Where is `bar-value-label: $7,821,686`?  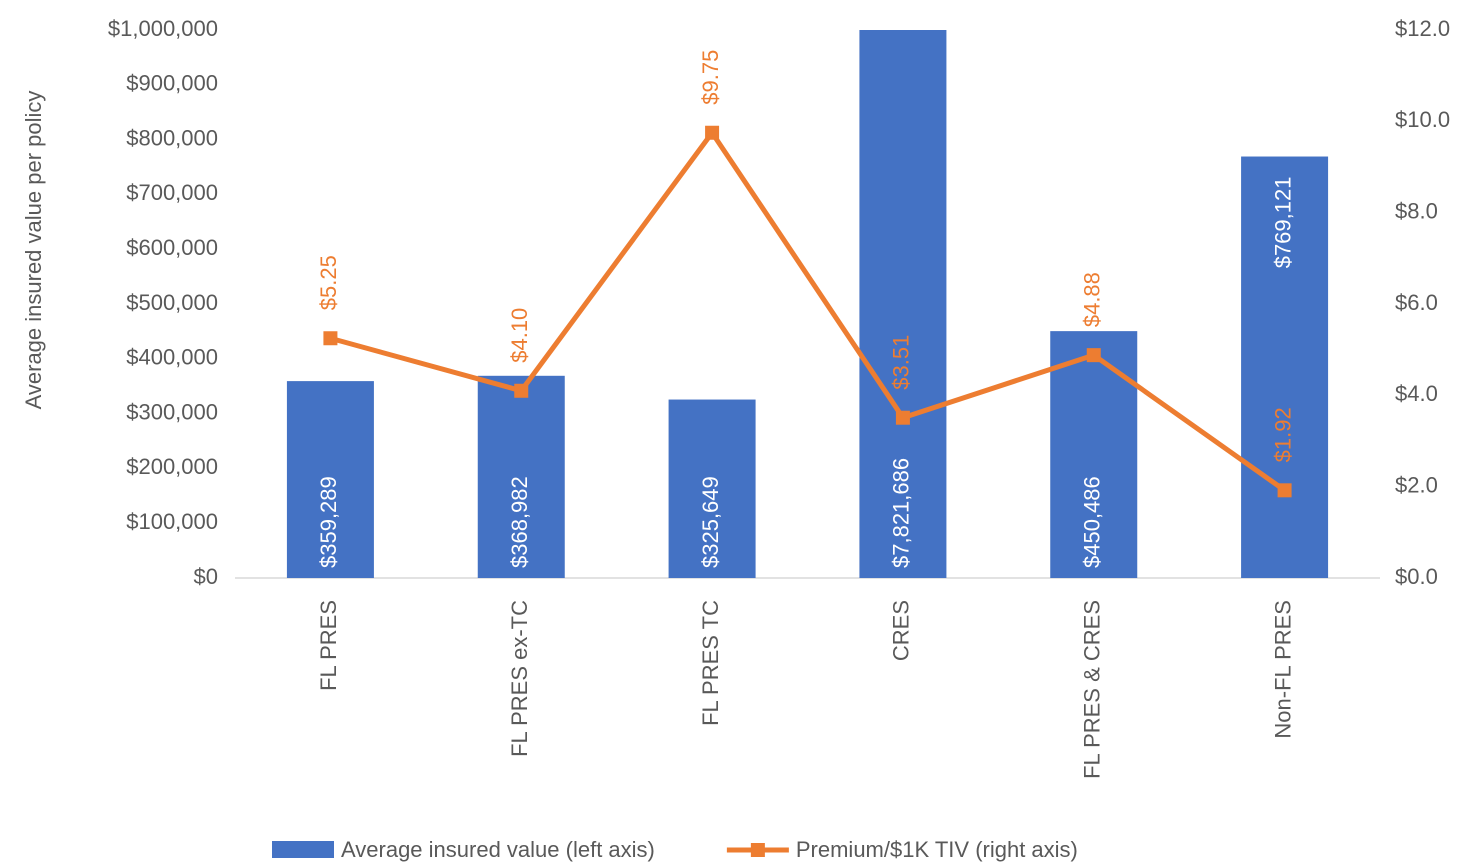
bar-value-label: $7,821,686 is located at coordinates (901, 513).